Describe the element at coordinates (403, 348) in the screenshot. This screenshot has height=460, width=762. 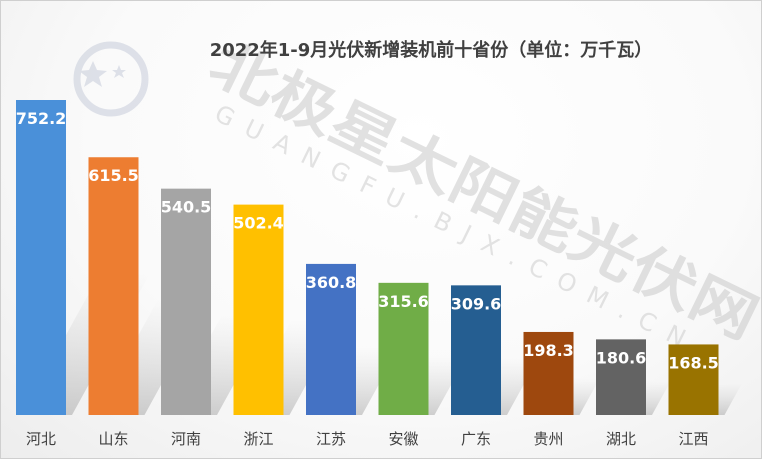
I see `bar-安徽` at that location.